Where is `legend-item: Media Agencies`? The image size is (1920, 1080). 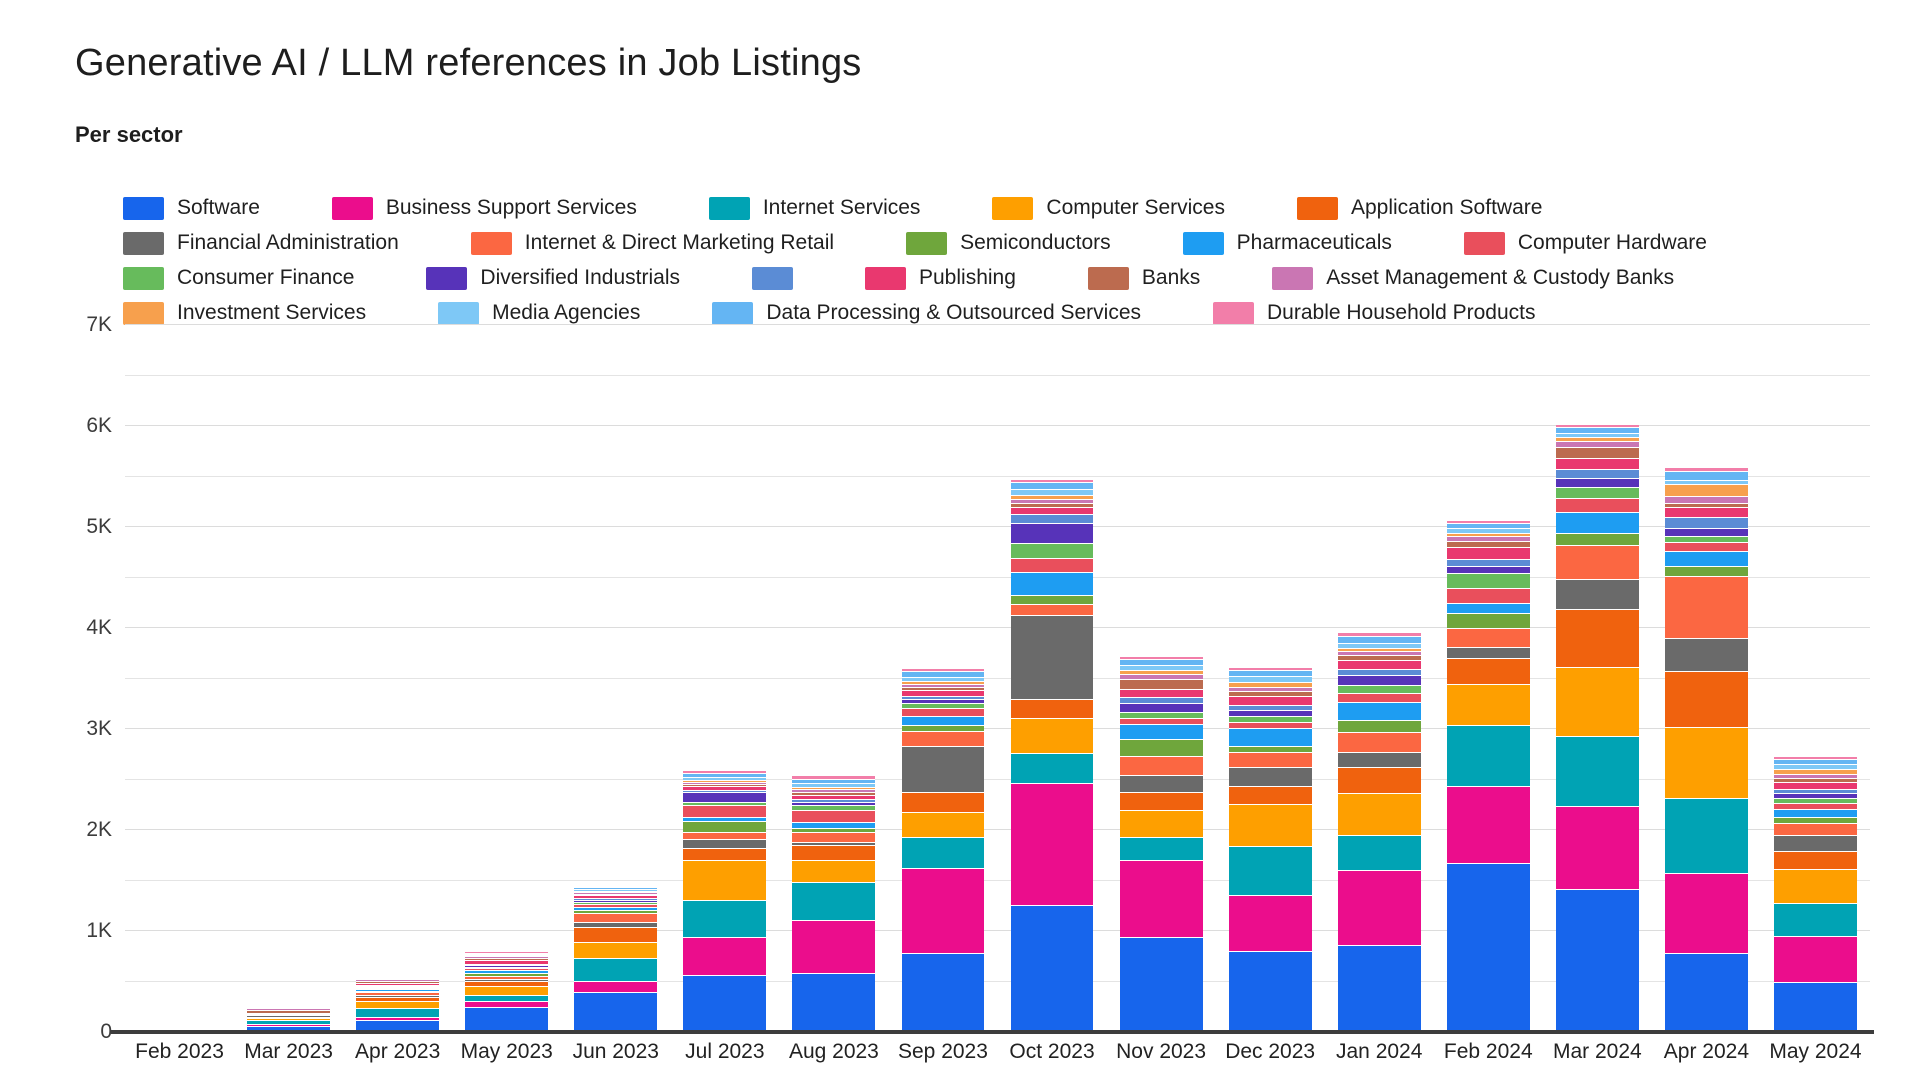
legend-item: Media Agencies is located at coordinates (539, 313).